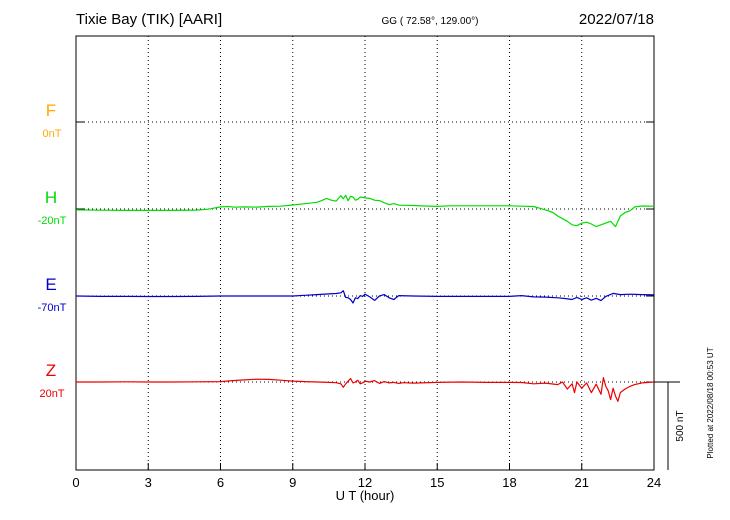 This screenshot has height=520, width=730. I want to click on component-letter-z: Z, so click(51, 370).